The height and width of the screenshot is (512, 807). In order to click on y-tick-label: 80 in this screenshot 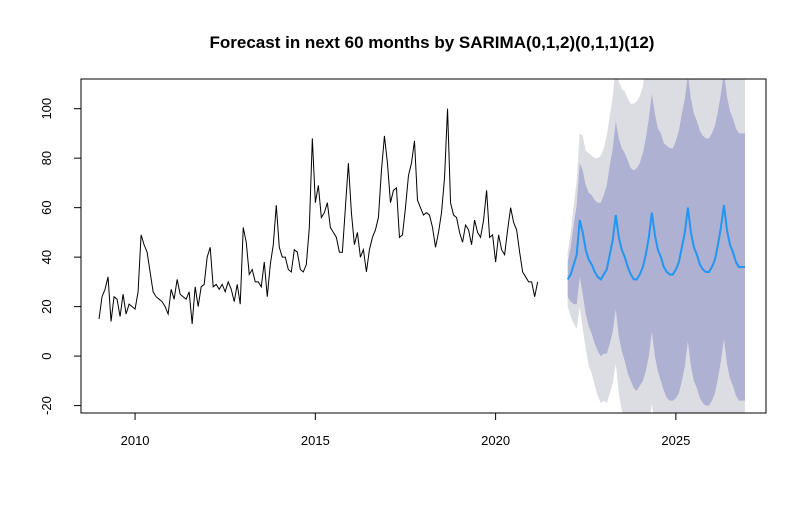, I will do `click(46, 158)`.